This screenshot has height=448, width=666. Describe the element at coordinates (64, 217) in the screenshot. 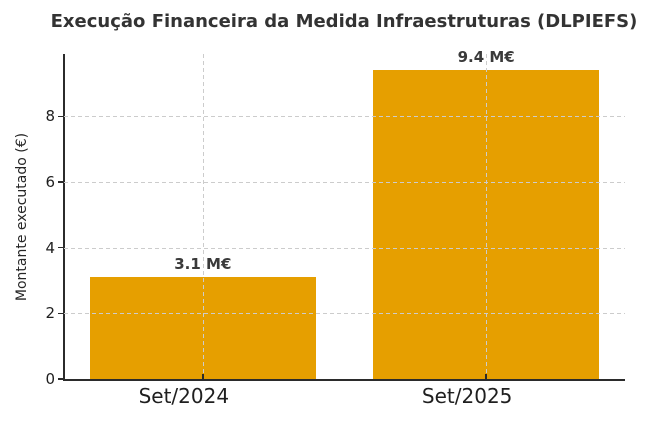

I see `y-axis-spine` at that location.